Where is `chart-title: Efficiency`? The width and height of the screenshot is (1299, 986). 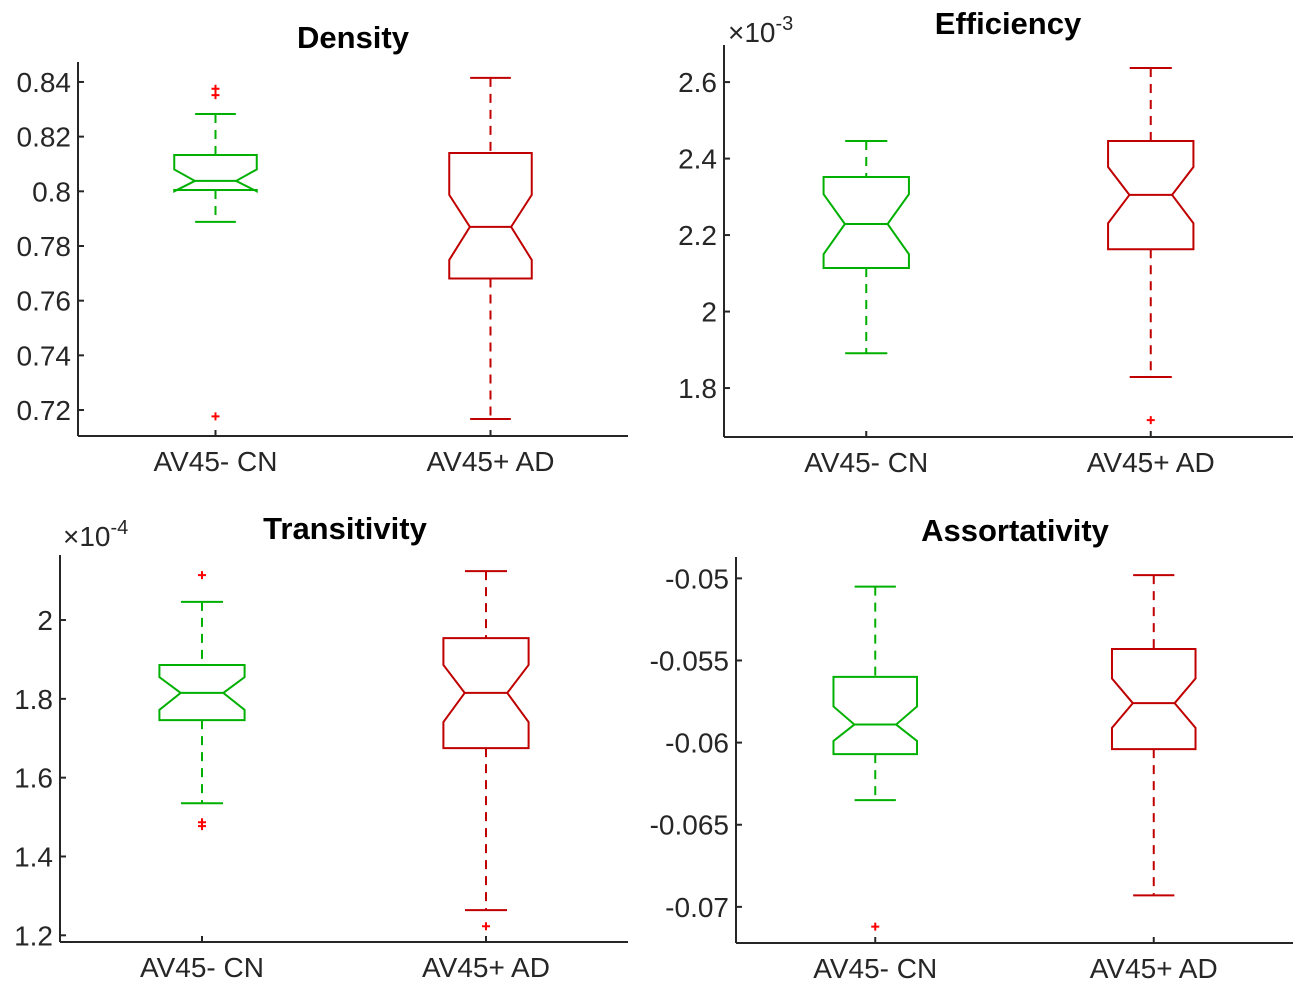
chart-title: Efficiency is located at coordinates (1008, 23).